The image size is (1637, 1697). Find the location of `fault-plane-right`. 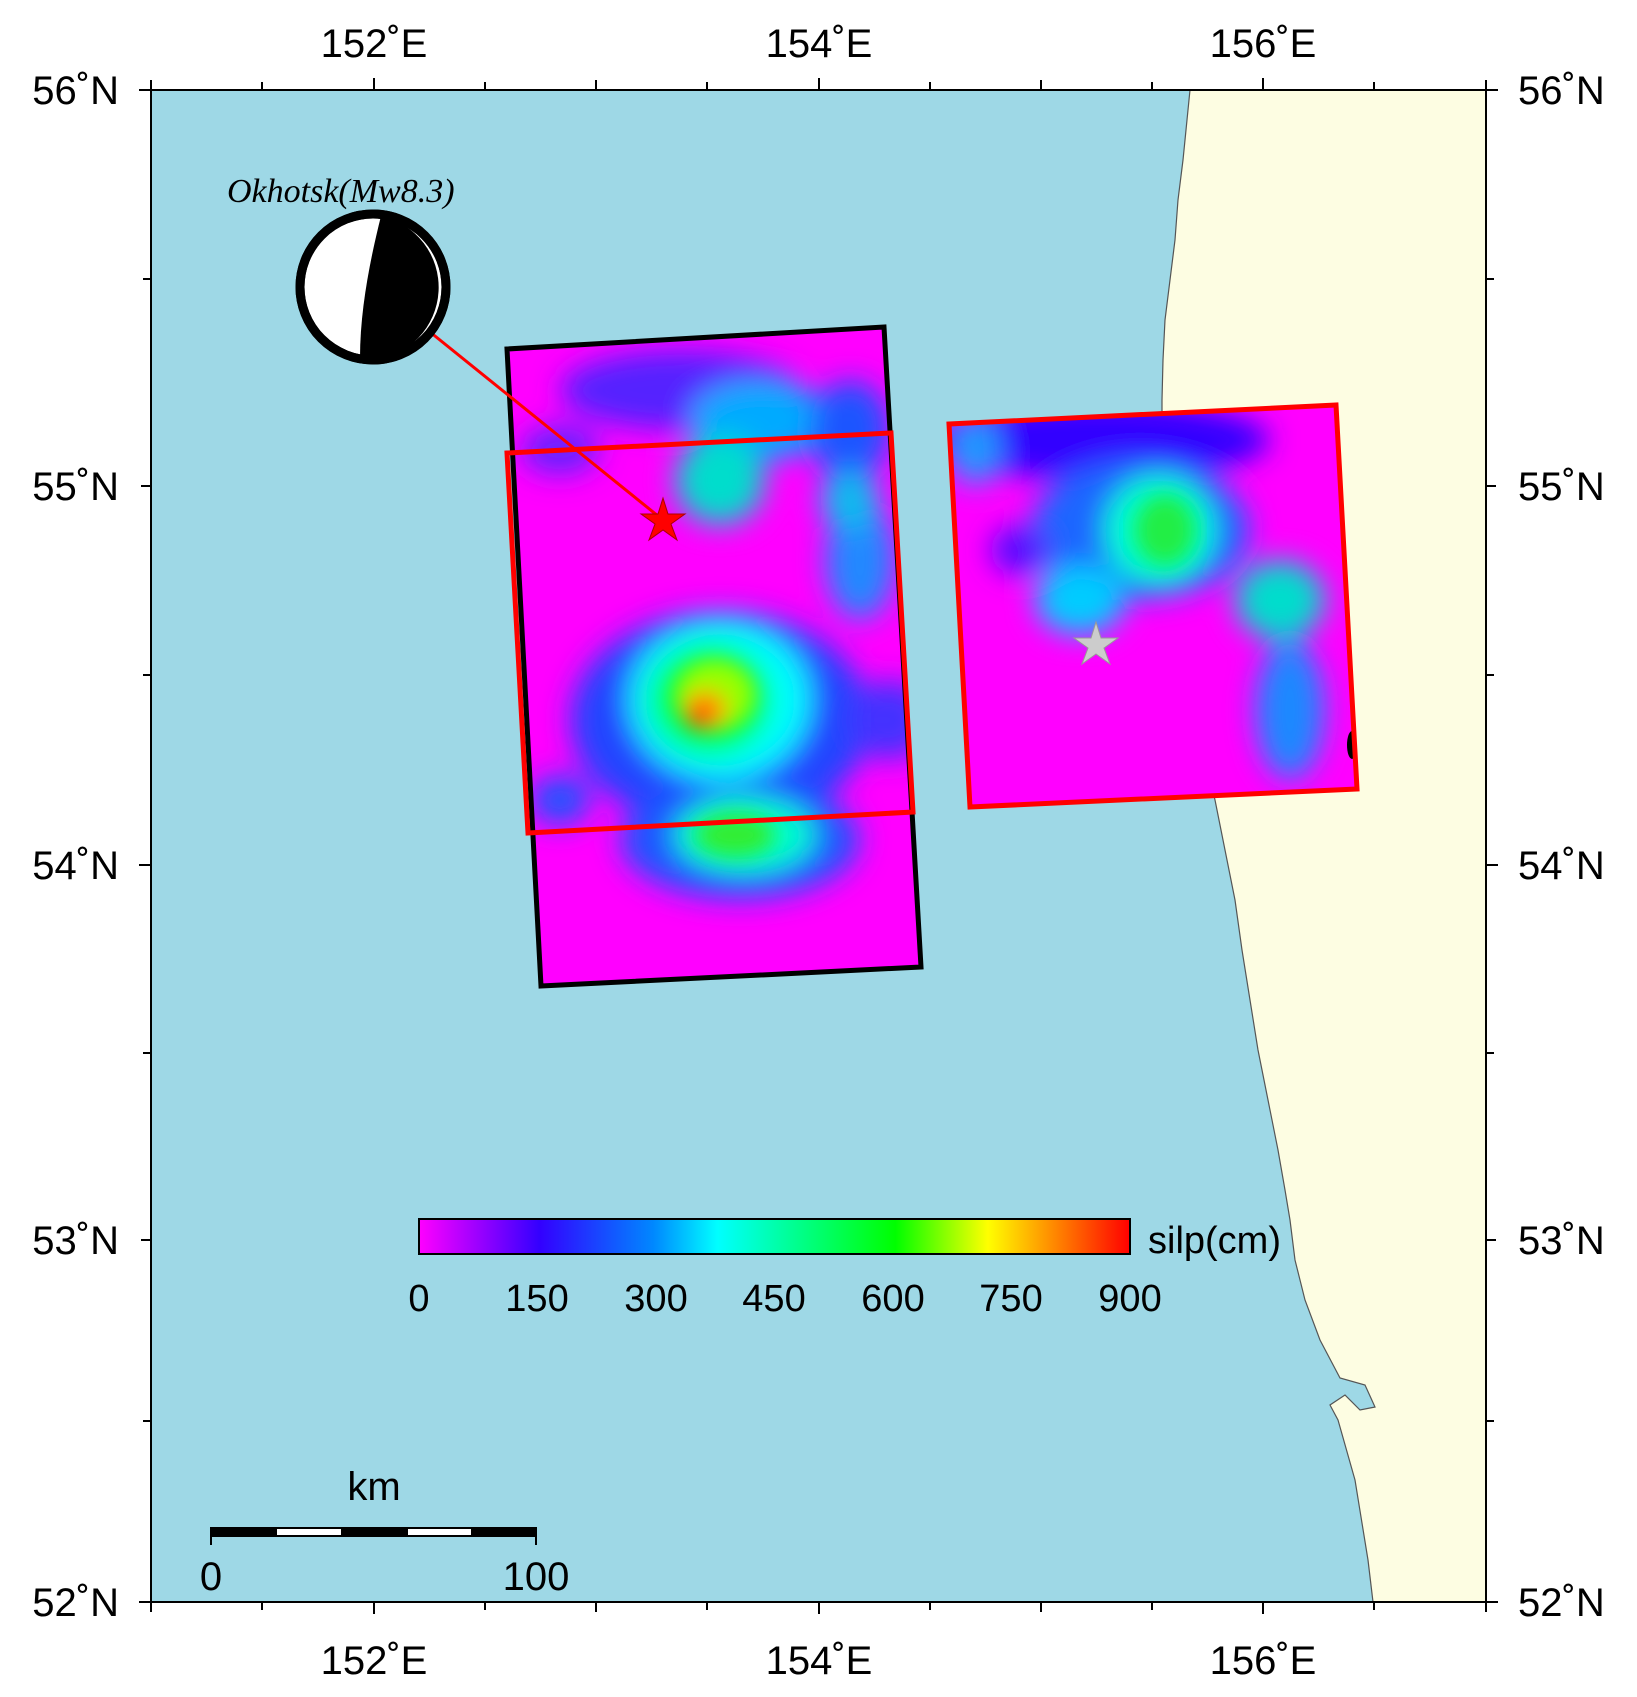

fault-plane-right is located at coordinates (1153, 606).